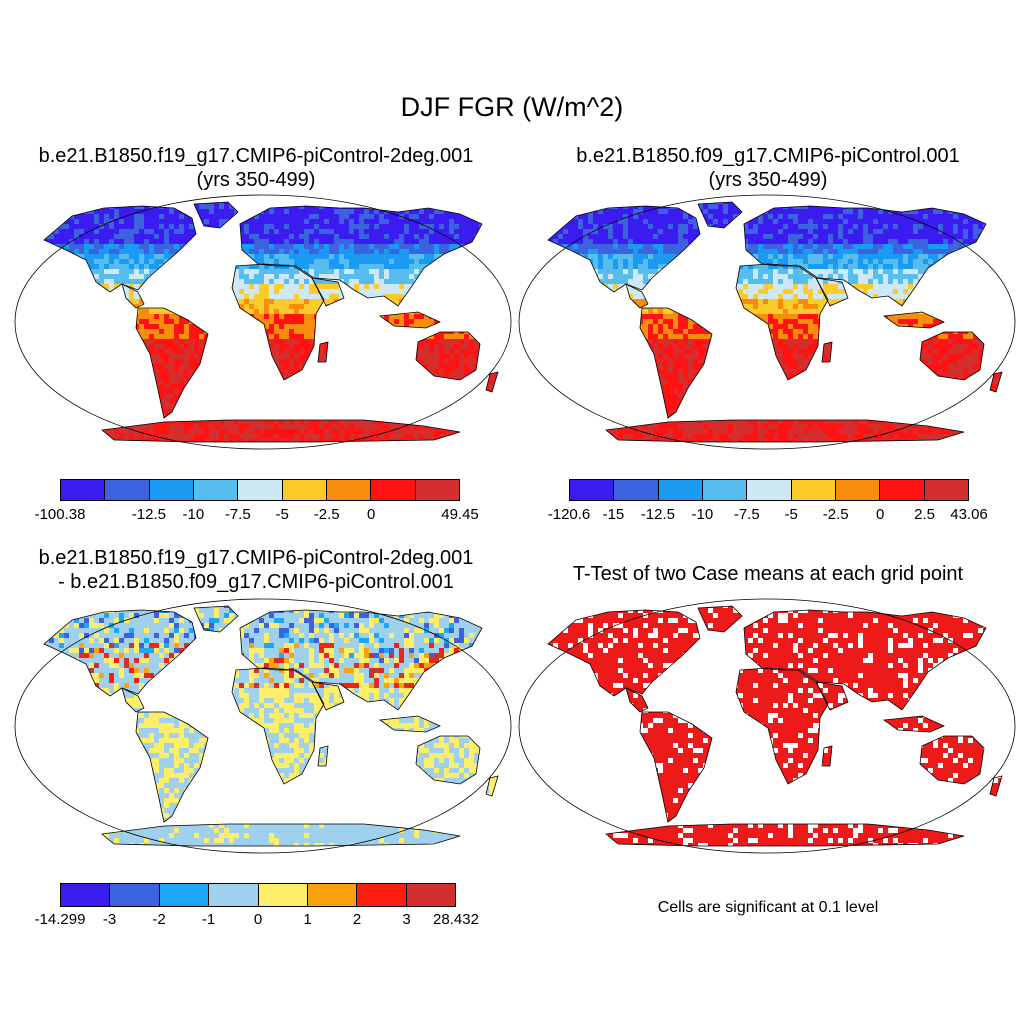  I want to click on panel-3-colorbar, so click(258, 895).